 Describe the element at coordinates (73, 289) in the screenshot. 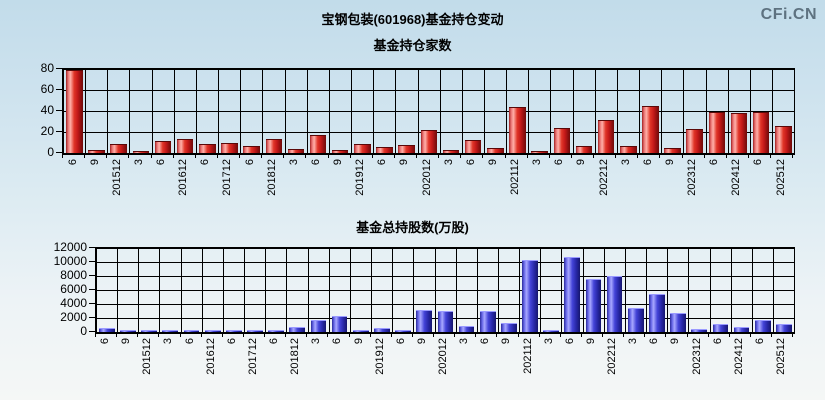

I see `y-tick-label: 6000` at that location.